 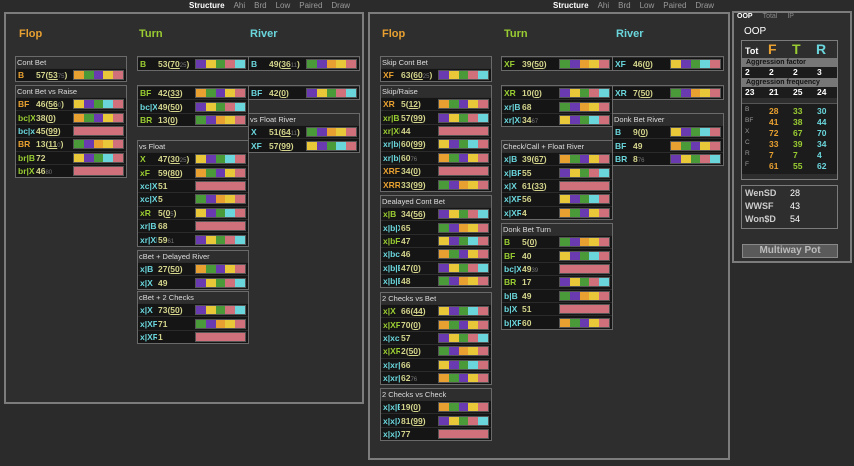 What do you see at coordinates (304, 64) in the screenshot?
I see `stat-row: B 49(3611)` at bounding box center [304, 64].